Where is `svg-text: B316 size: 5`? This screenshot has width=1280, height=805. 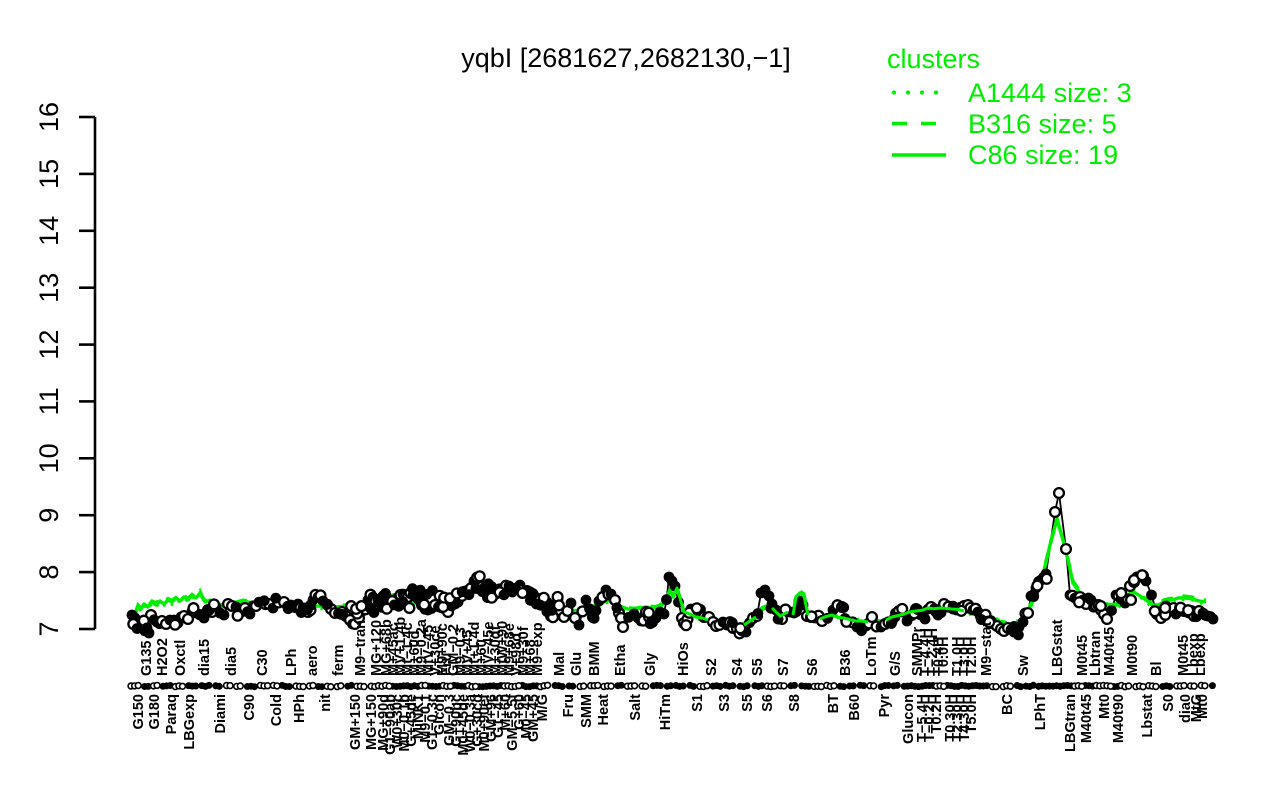 svg-text: B316 size: 5 is located at coordinates (1042, 124).